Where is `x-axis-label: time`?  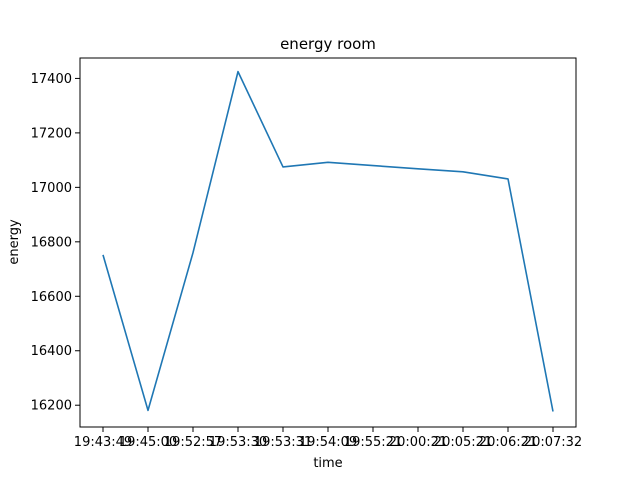 x-axis-label: time is located at coordinates (327, 463).